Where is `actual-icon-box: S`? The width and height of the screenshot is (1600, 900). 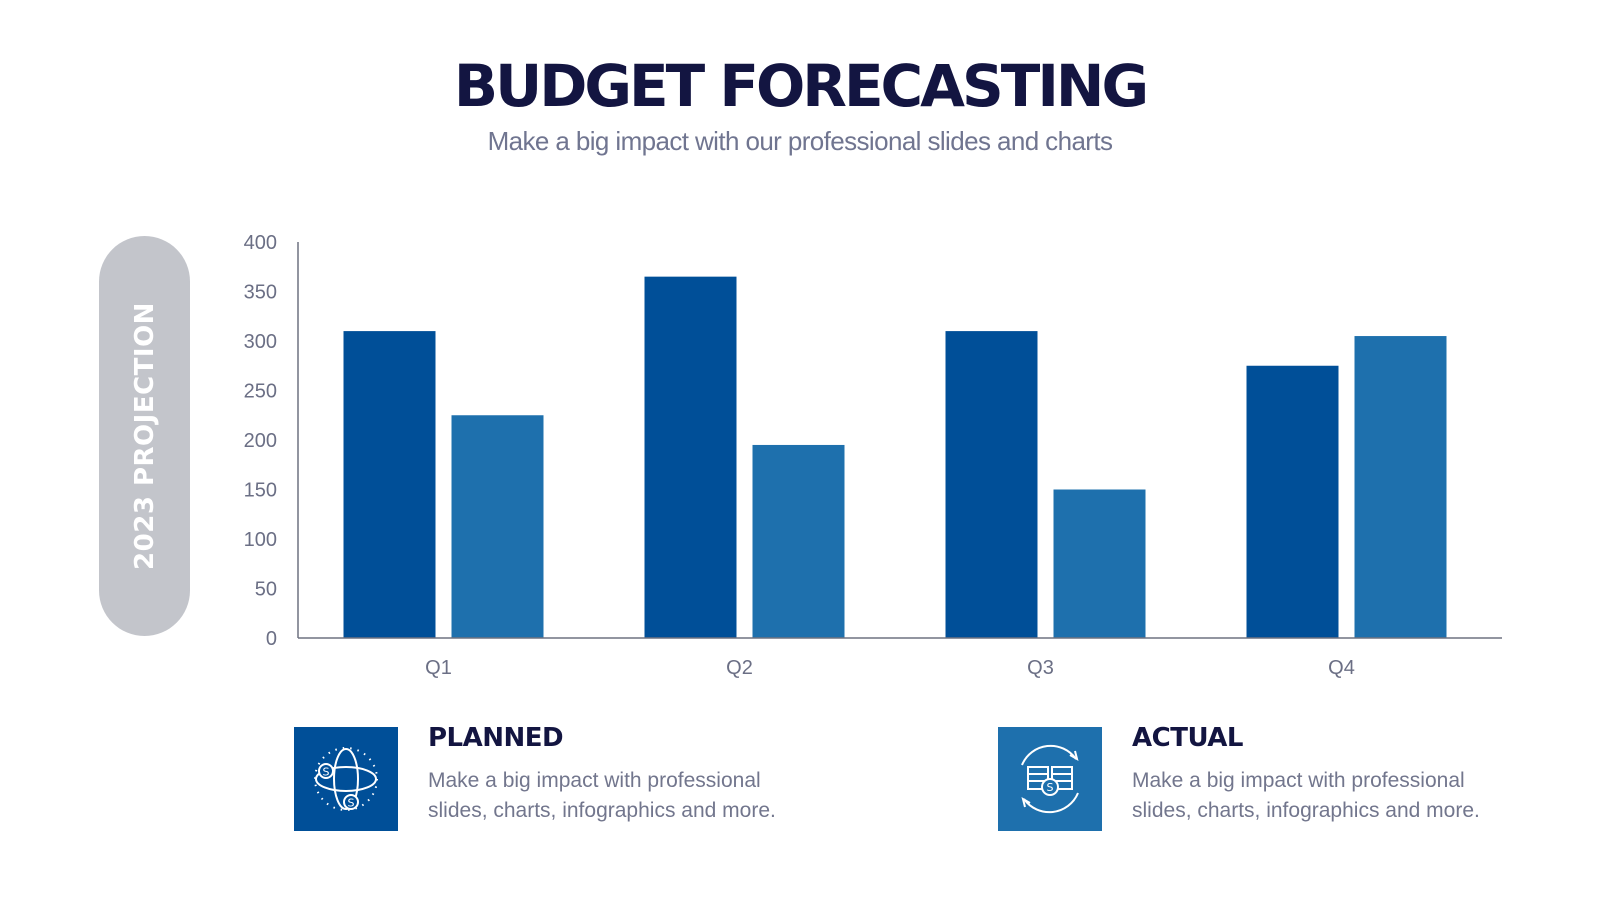
actual-icon-box: S is located at coordinates (1050, 779).